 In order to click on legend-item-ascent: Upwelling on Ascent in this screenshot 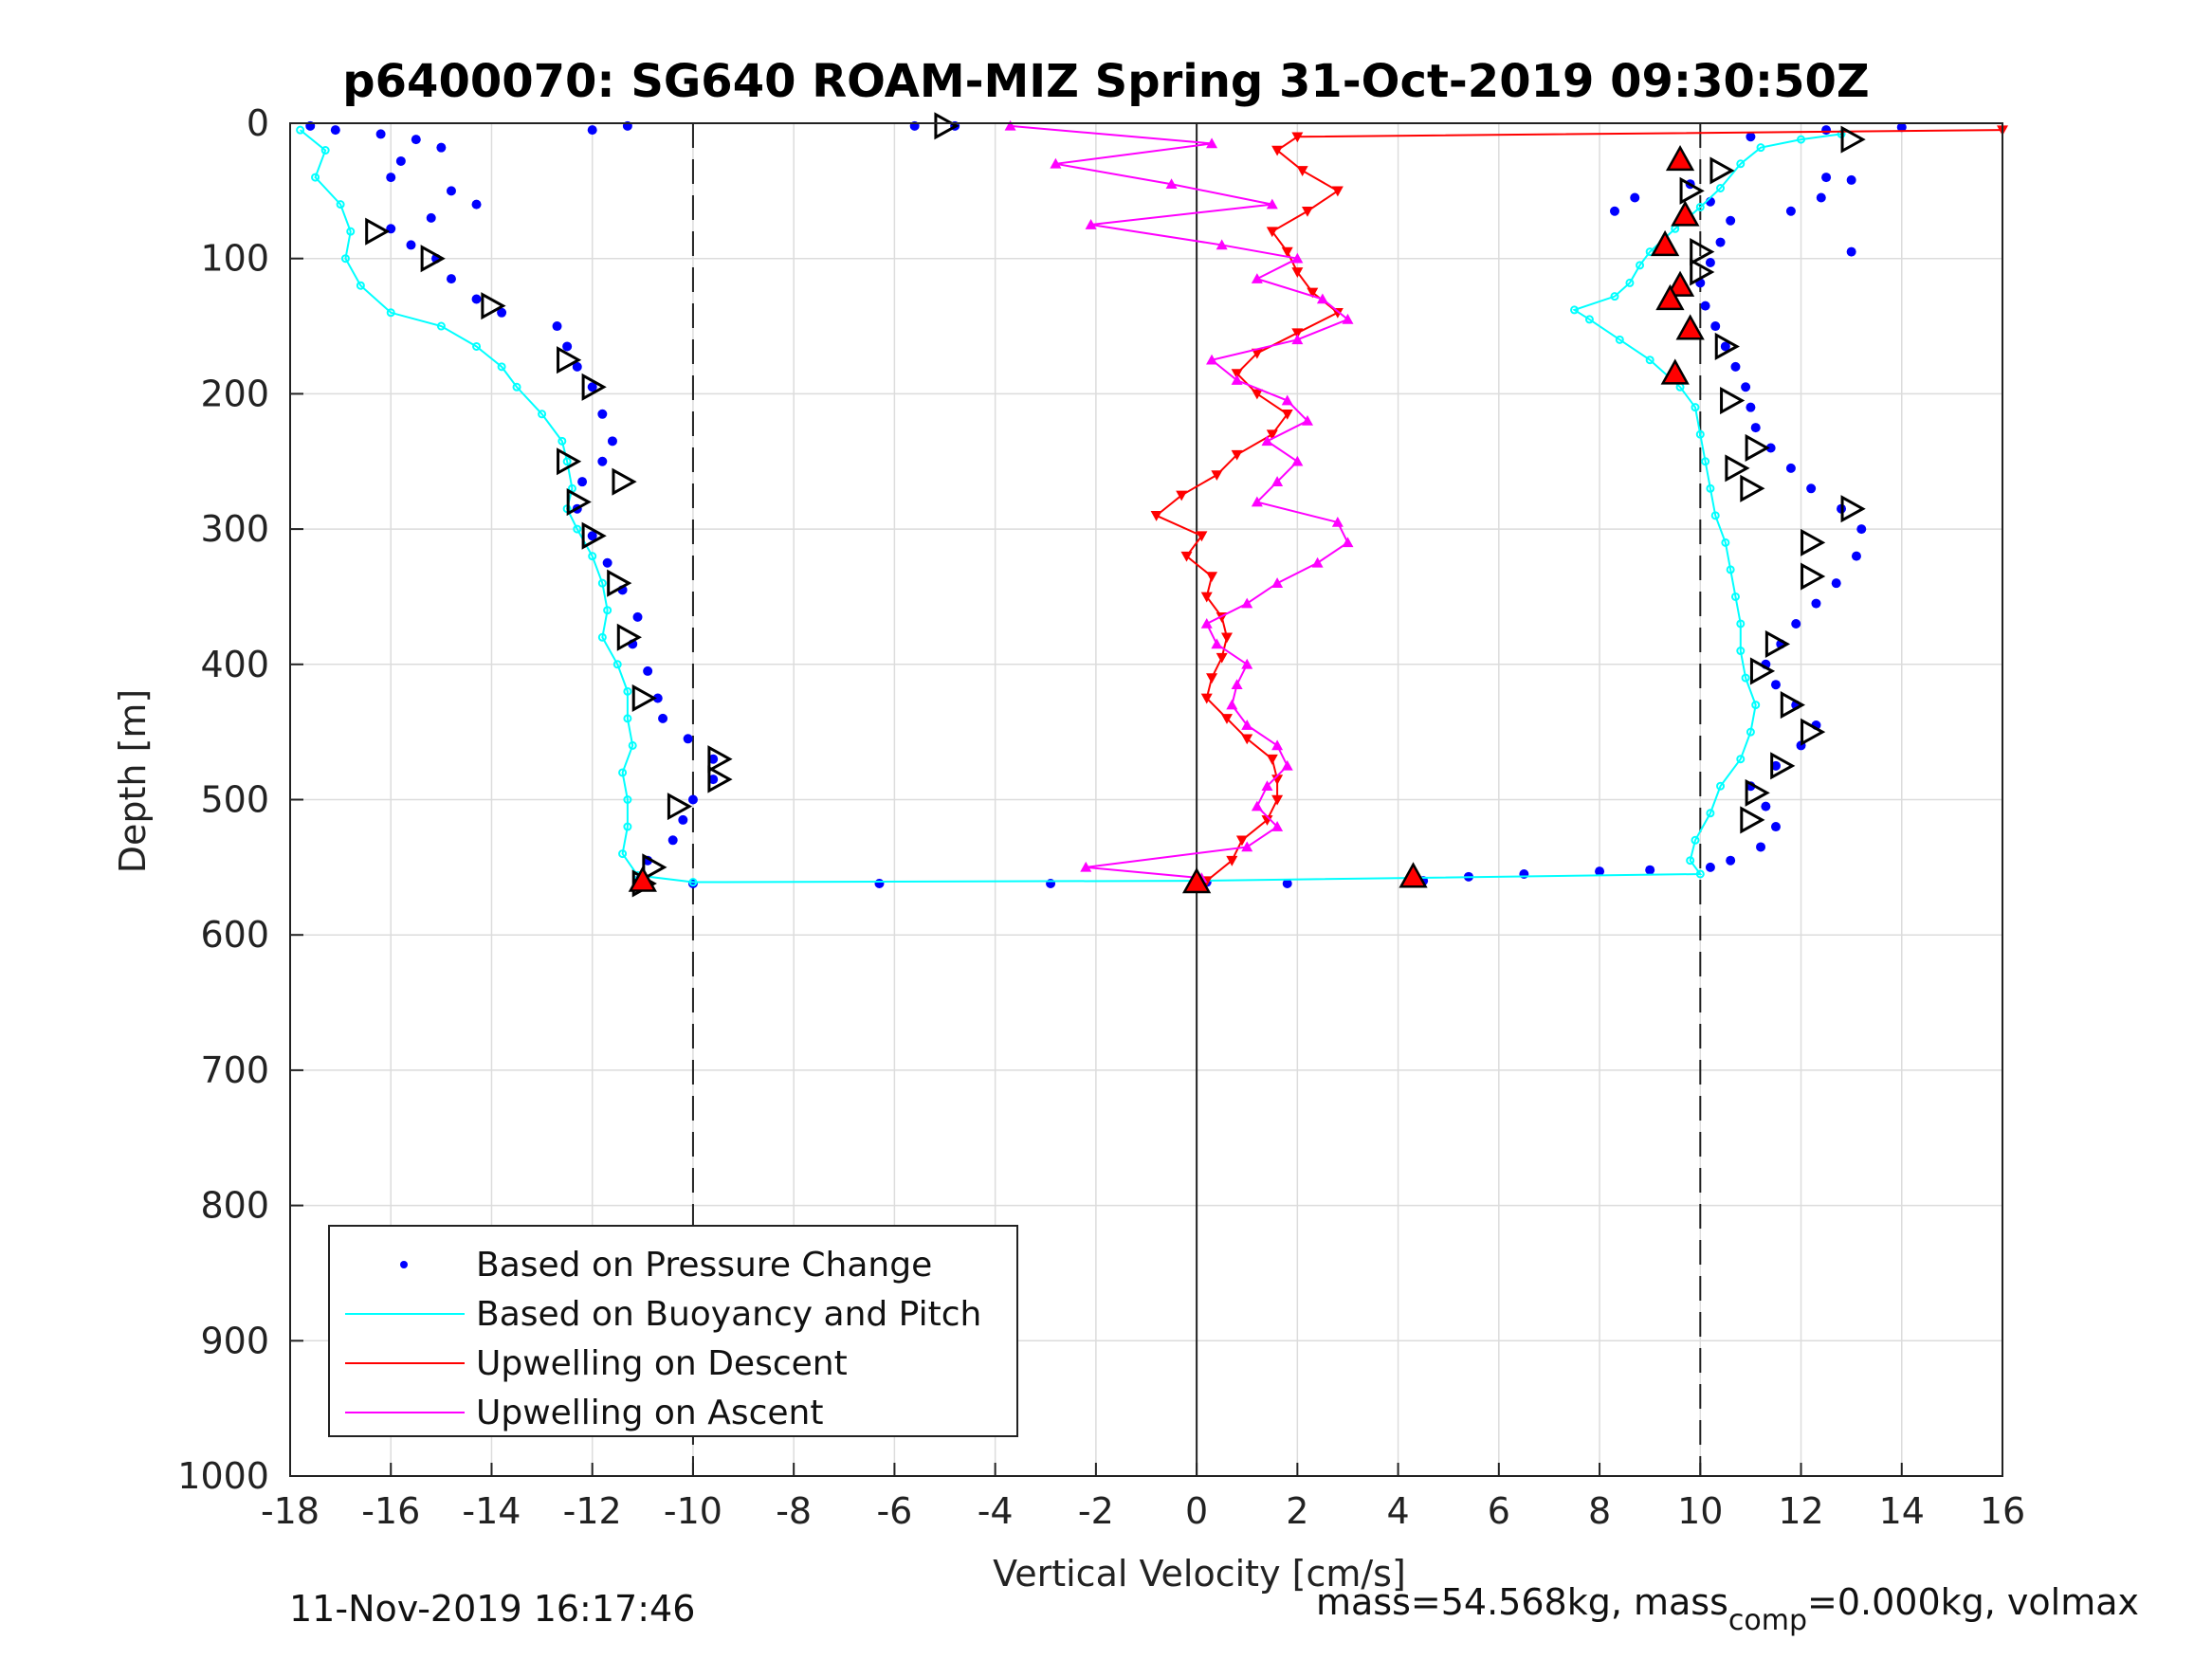, I will do `click(673, 1412)`.